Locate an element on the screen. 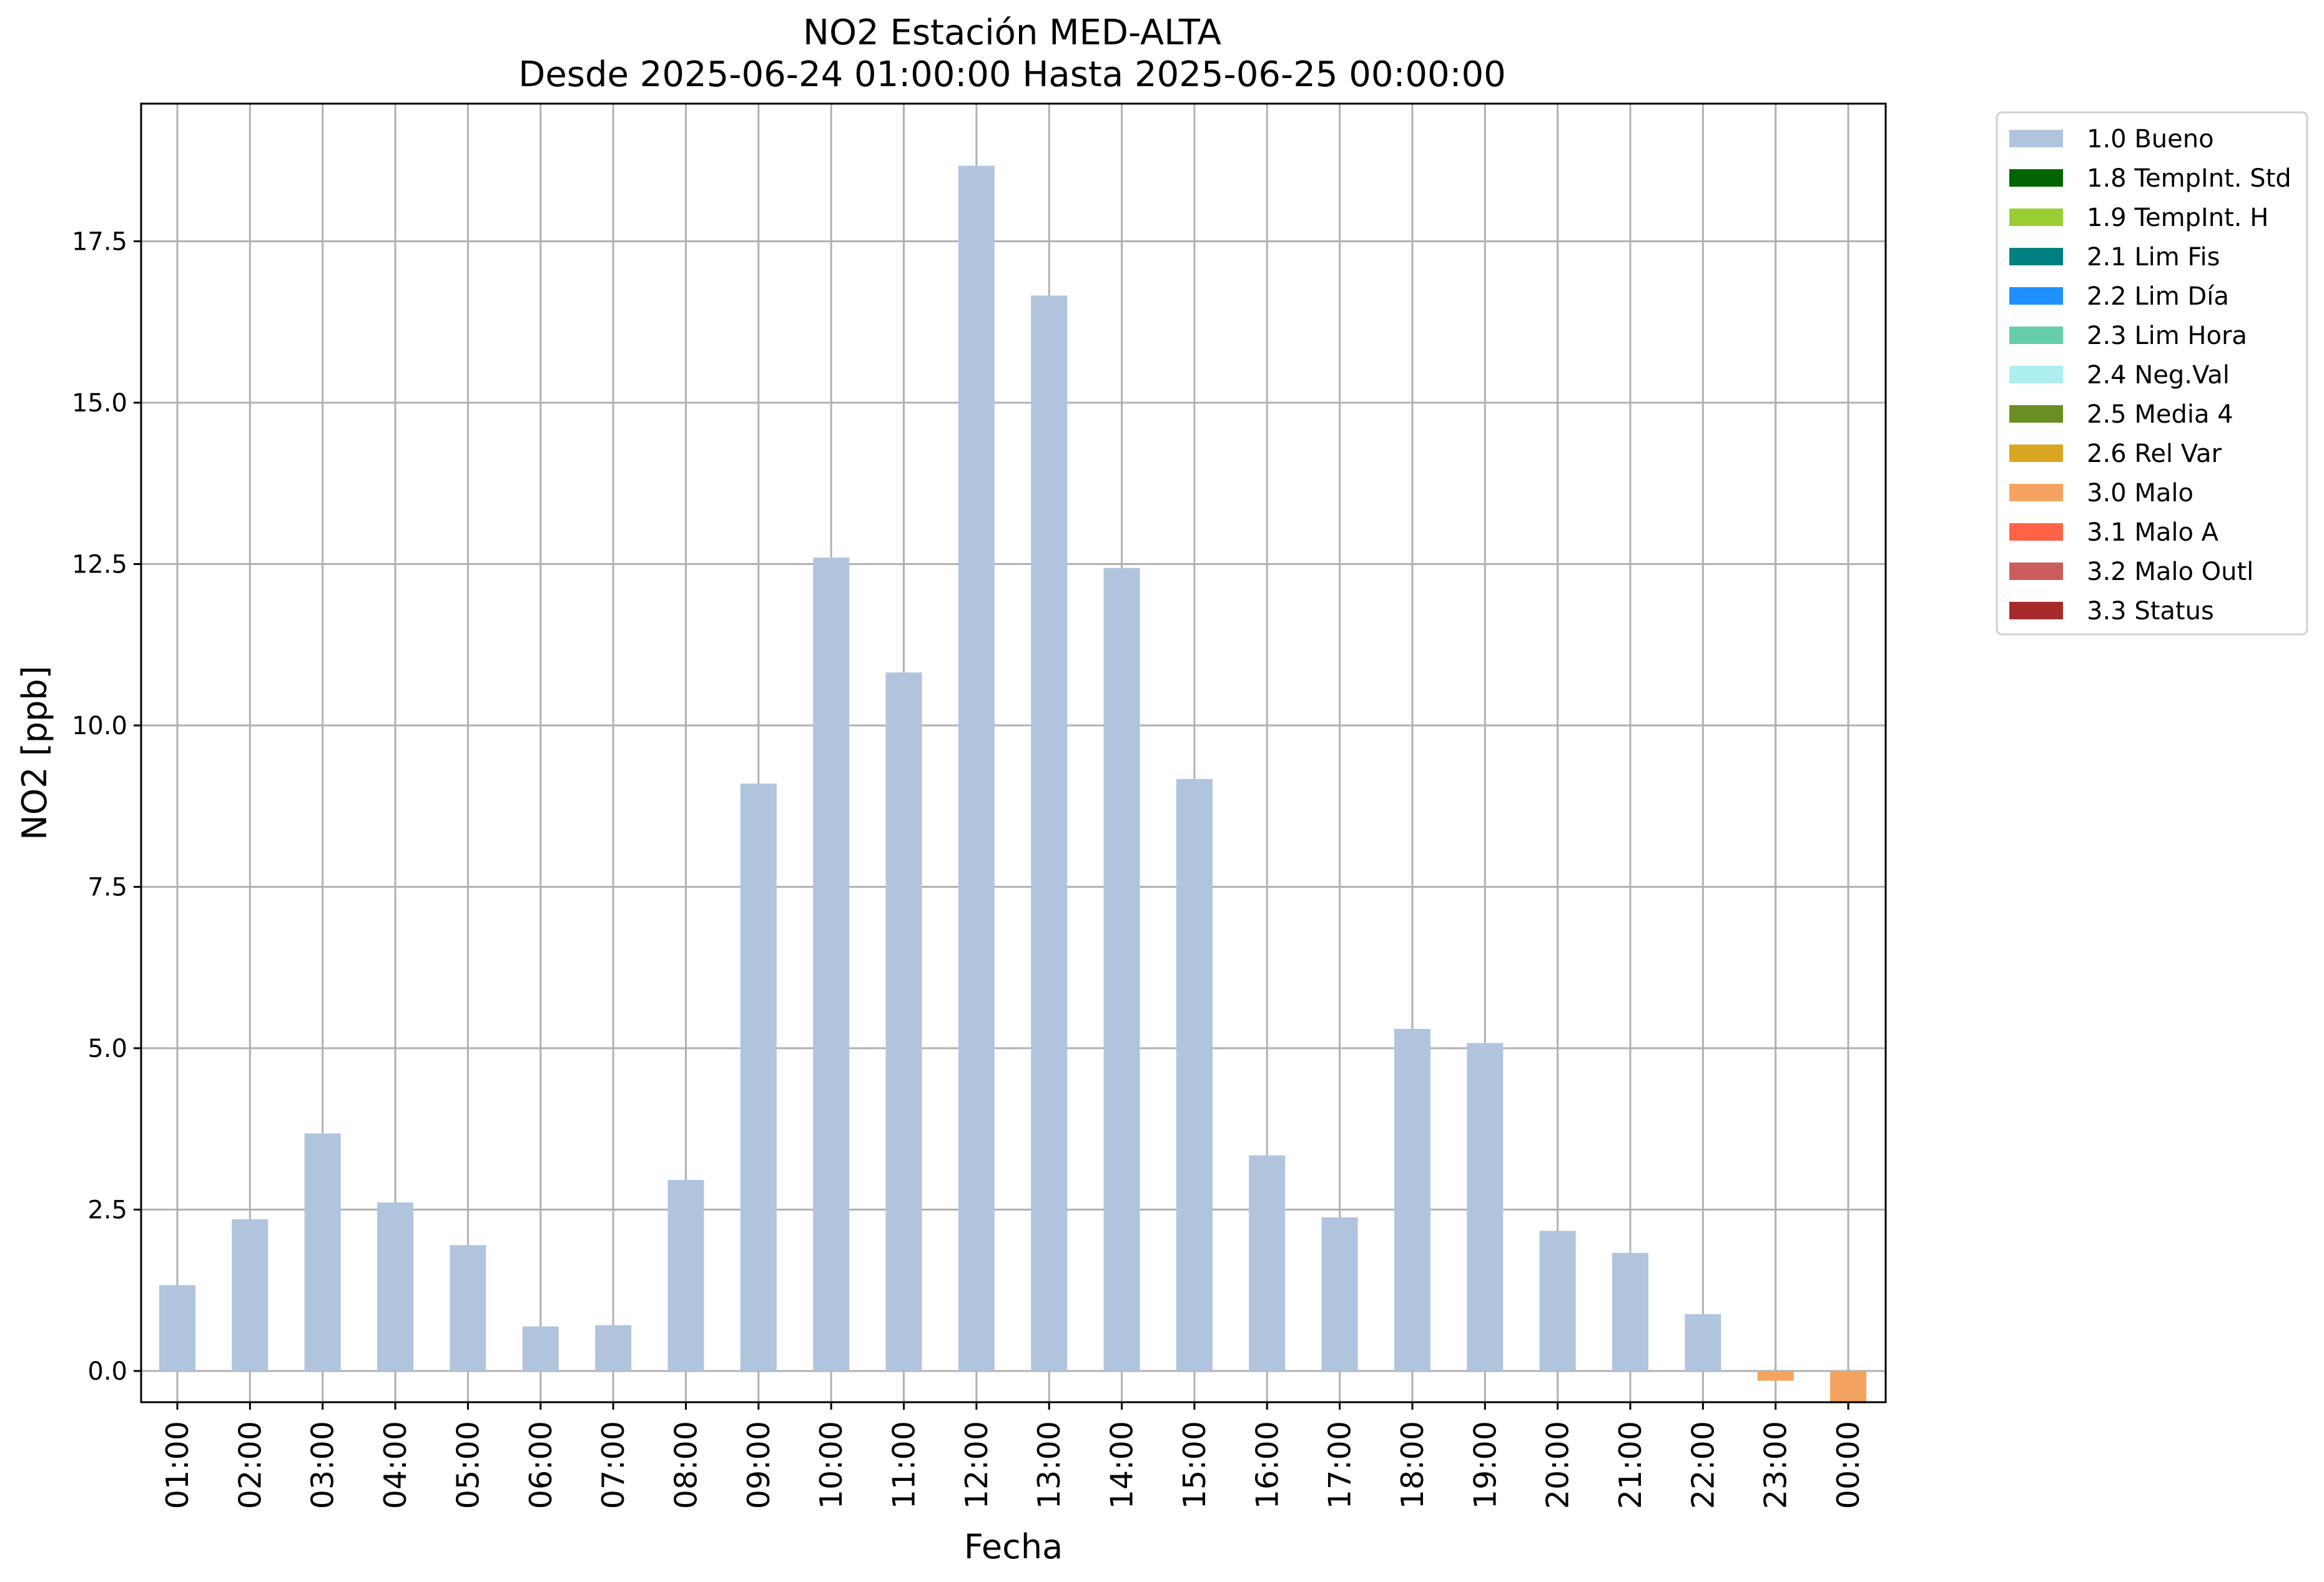  y-tick-label: 15.0 is located at coordinates (99, 403).